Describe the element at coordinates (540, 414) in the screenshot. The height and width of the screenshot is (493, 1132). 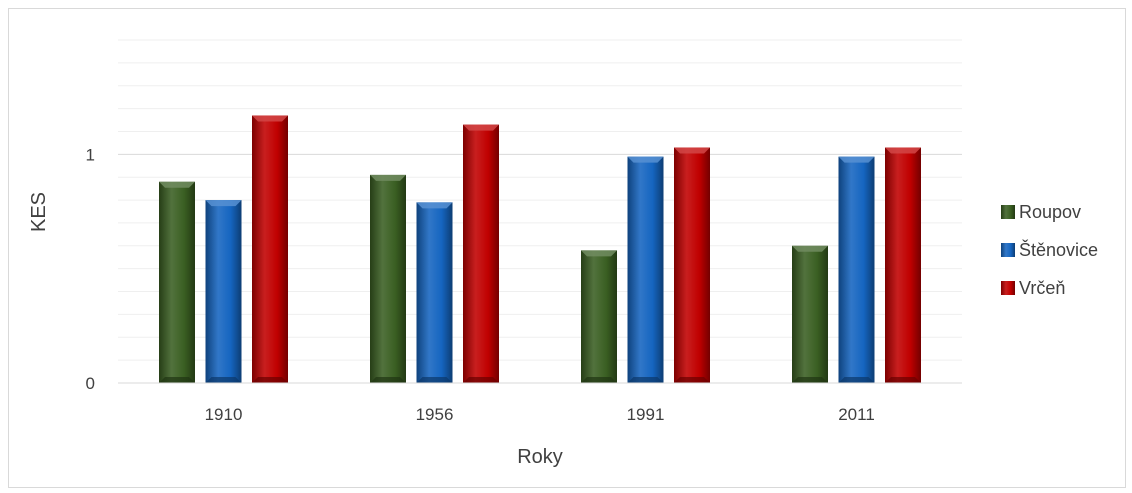
I see `x-tick-labels: 1910 1956 1991 2011` at that location.